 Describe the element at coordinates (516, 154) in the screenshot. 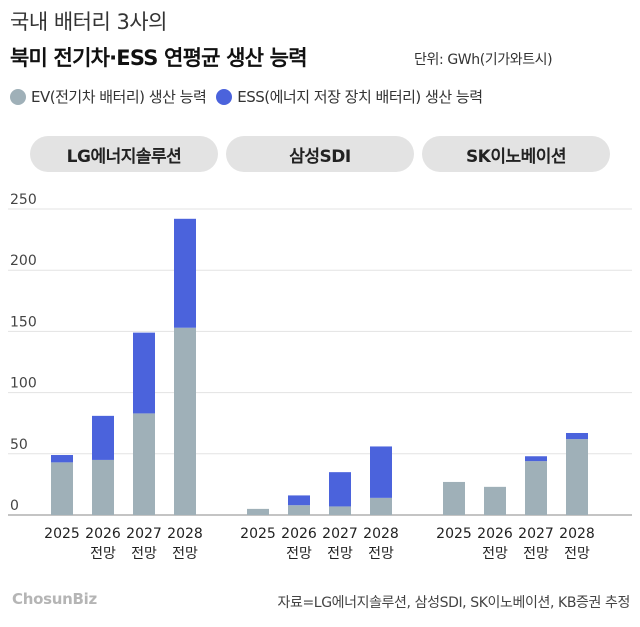

I see `group-label-sk: SK이노베이션` at that location.